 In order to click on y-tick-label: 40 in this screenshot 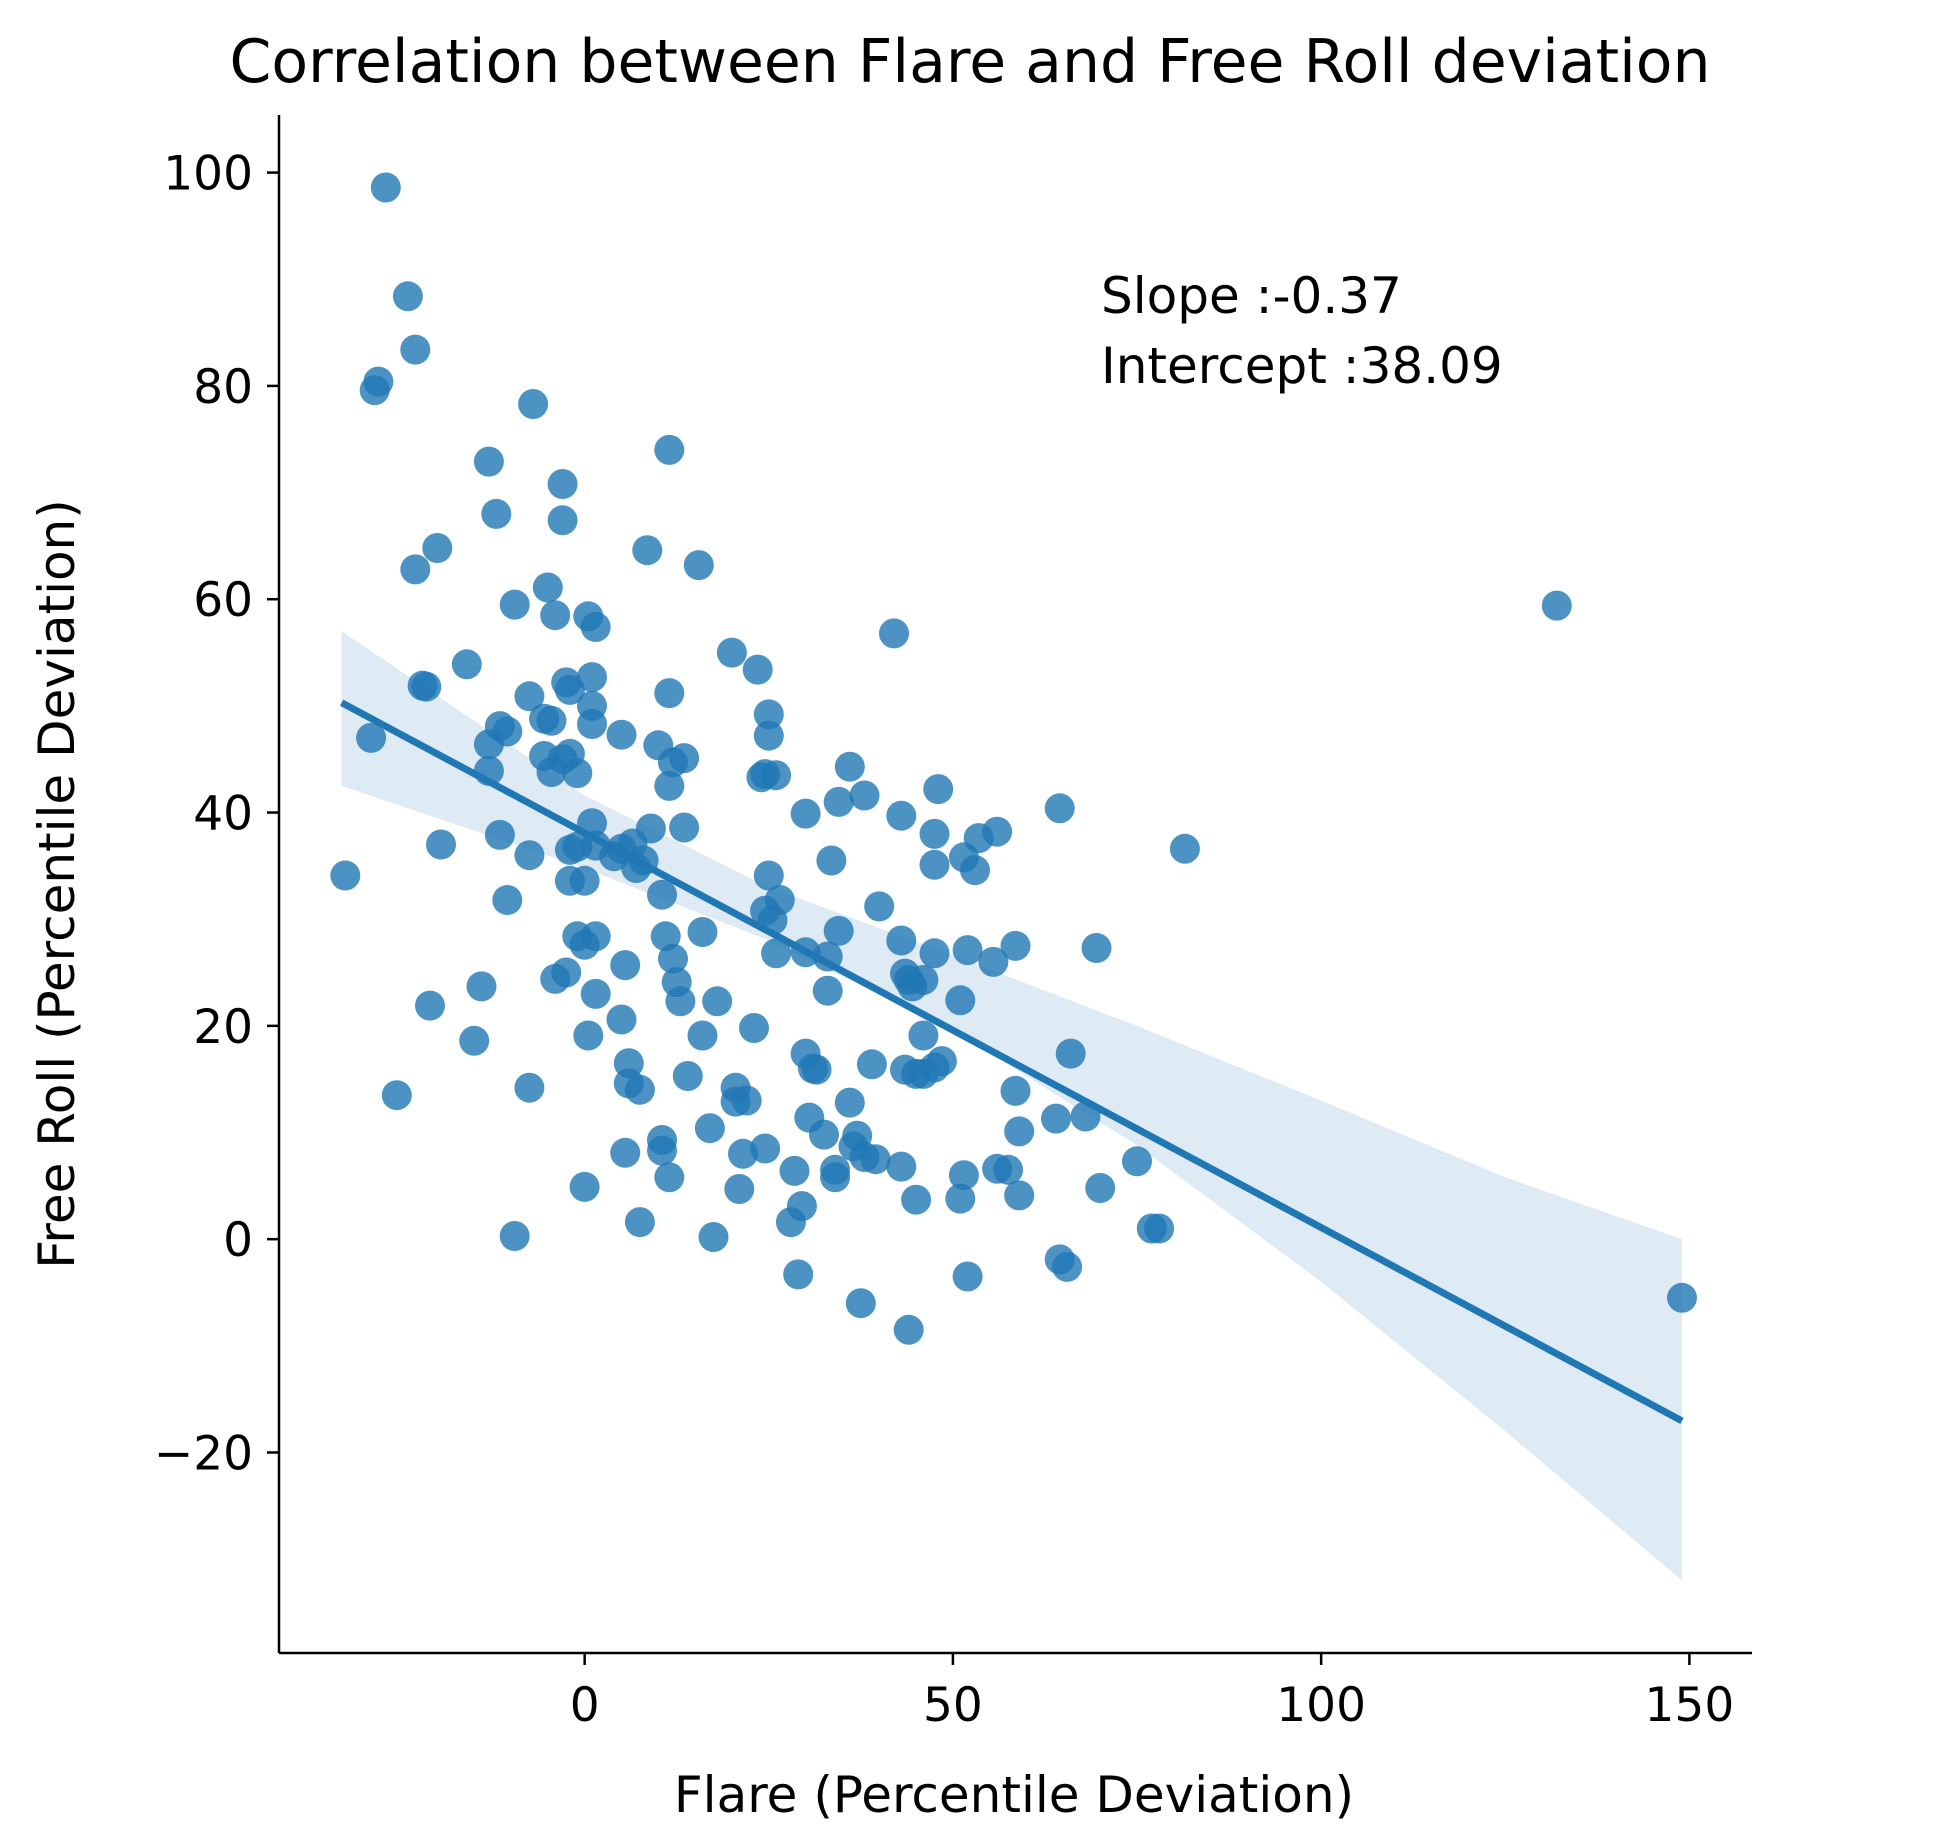, I will do `click(223, 814)`.